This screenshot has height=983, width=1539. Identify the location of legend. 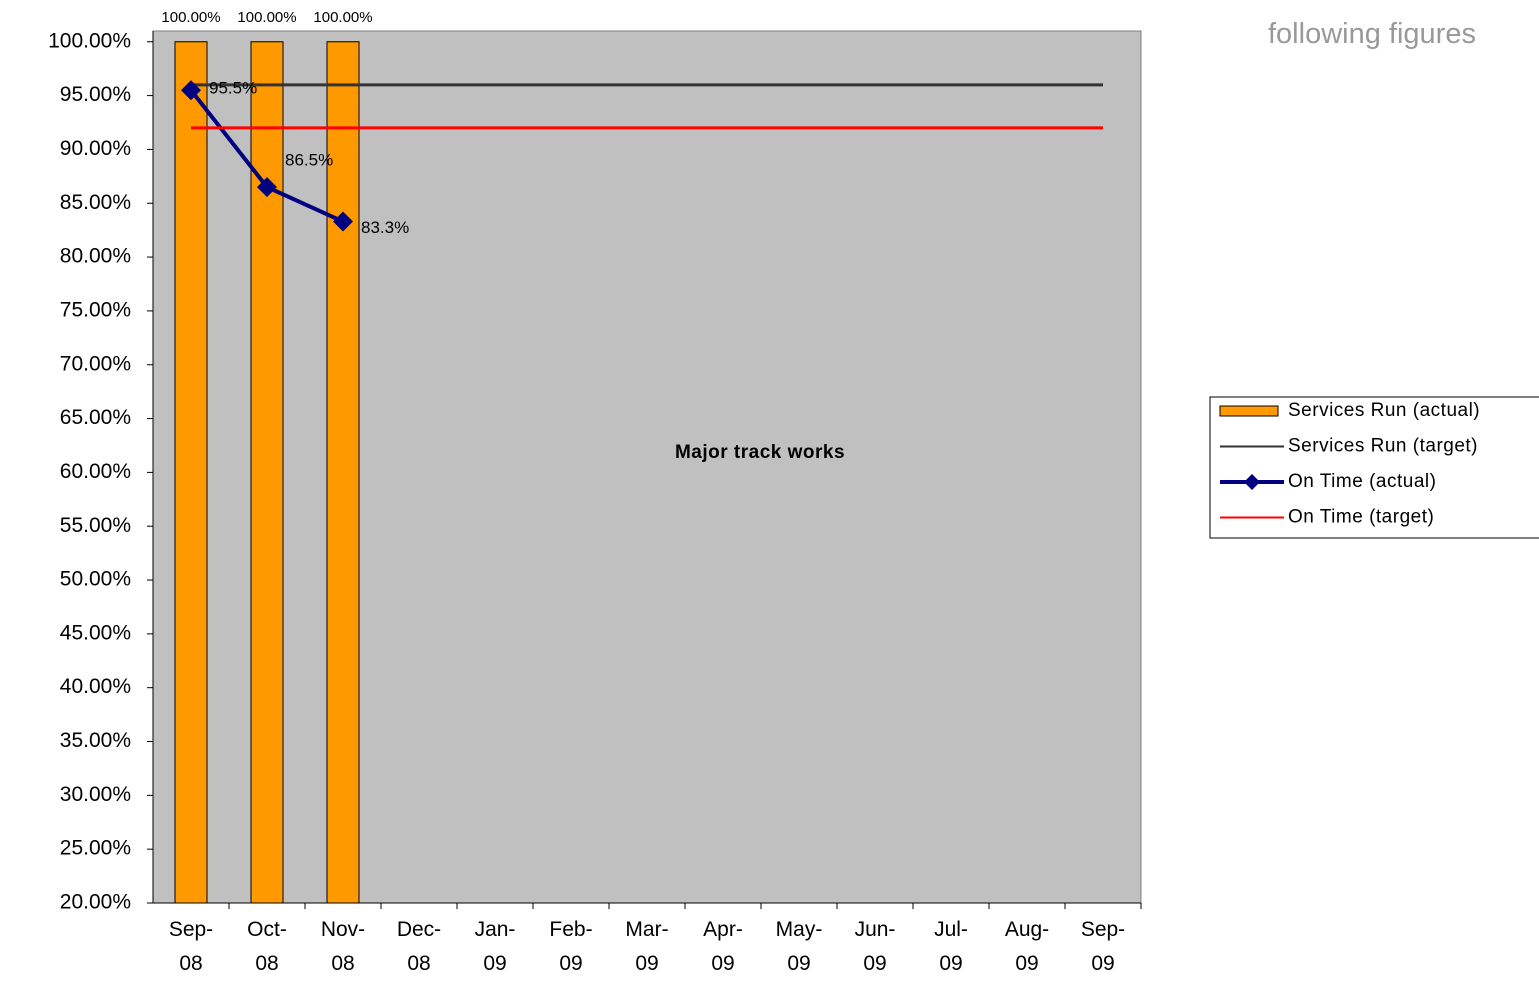
(1374, 467).